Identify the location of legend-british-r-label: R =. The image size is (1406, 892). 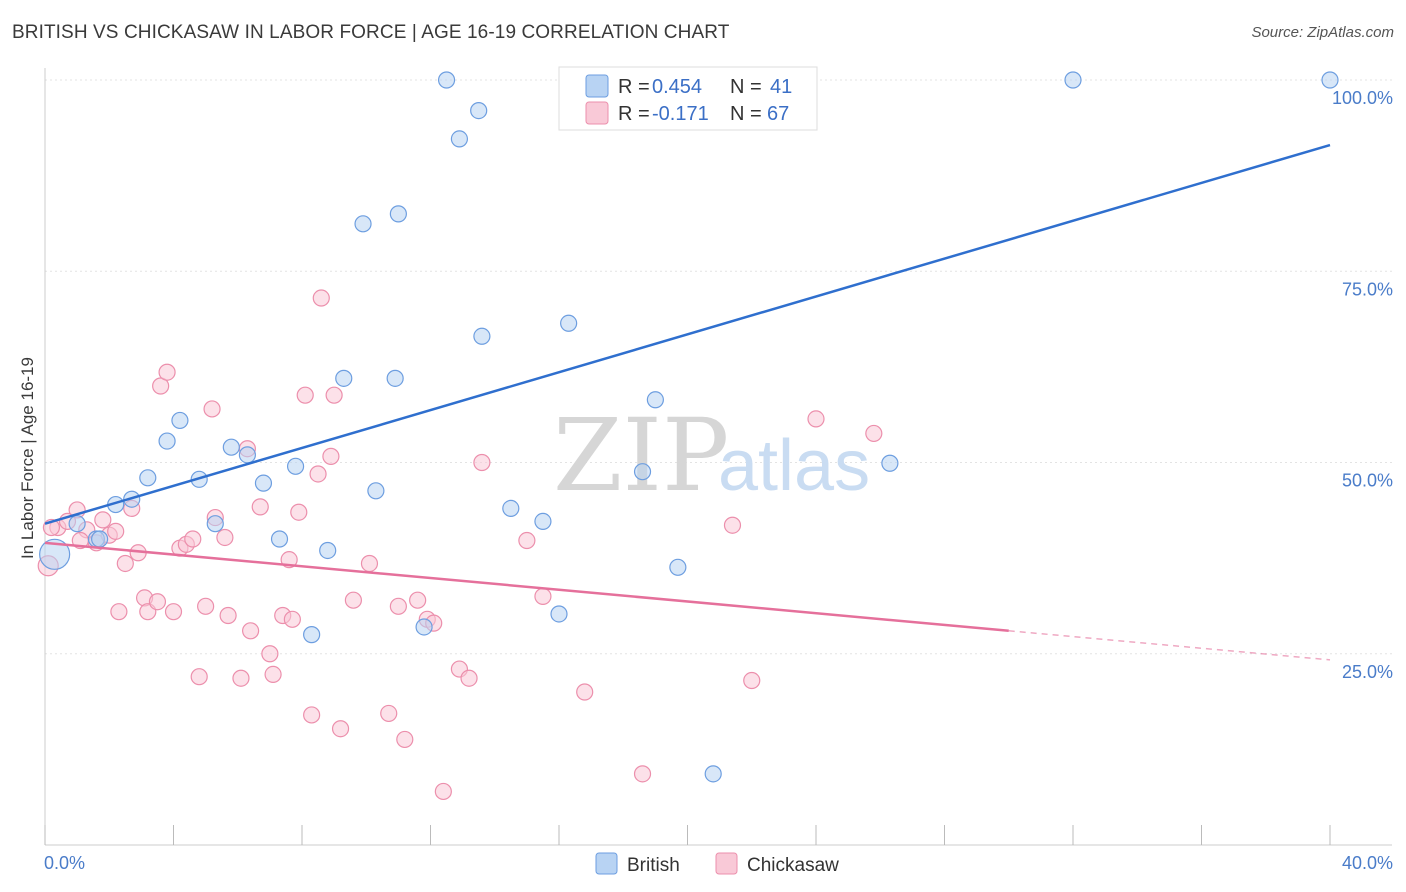
(634, 87).